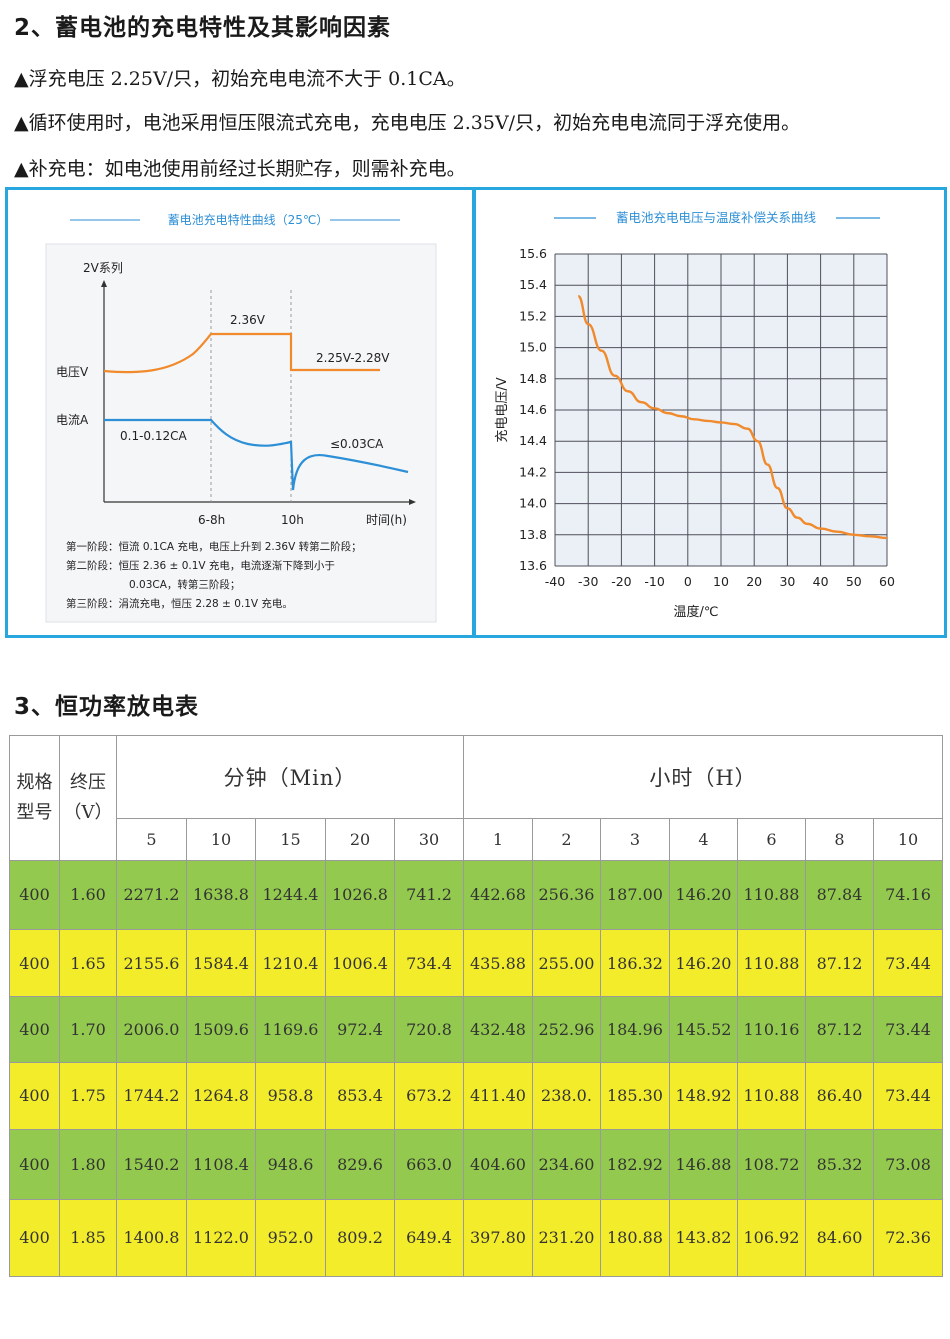 The height and width of the screenshot is (1339, 950). I want to click on table-cell: 1509.6, so click(221, 1029).